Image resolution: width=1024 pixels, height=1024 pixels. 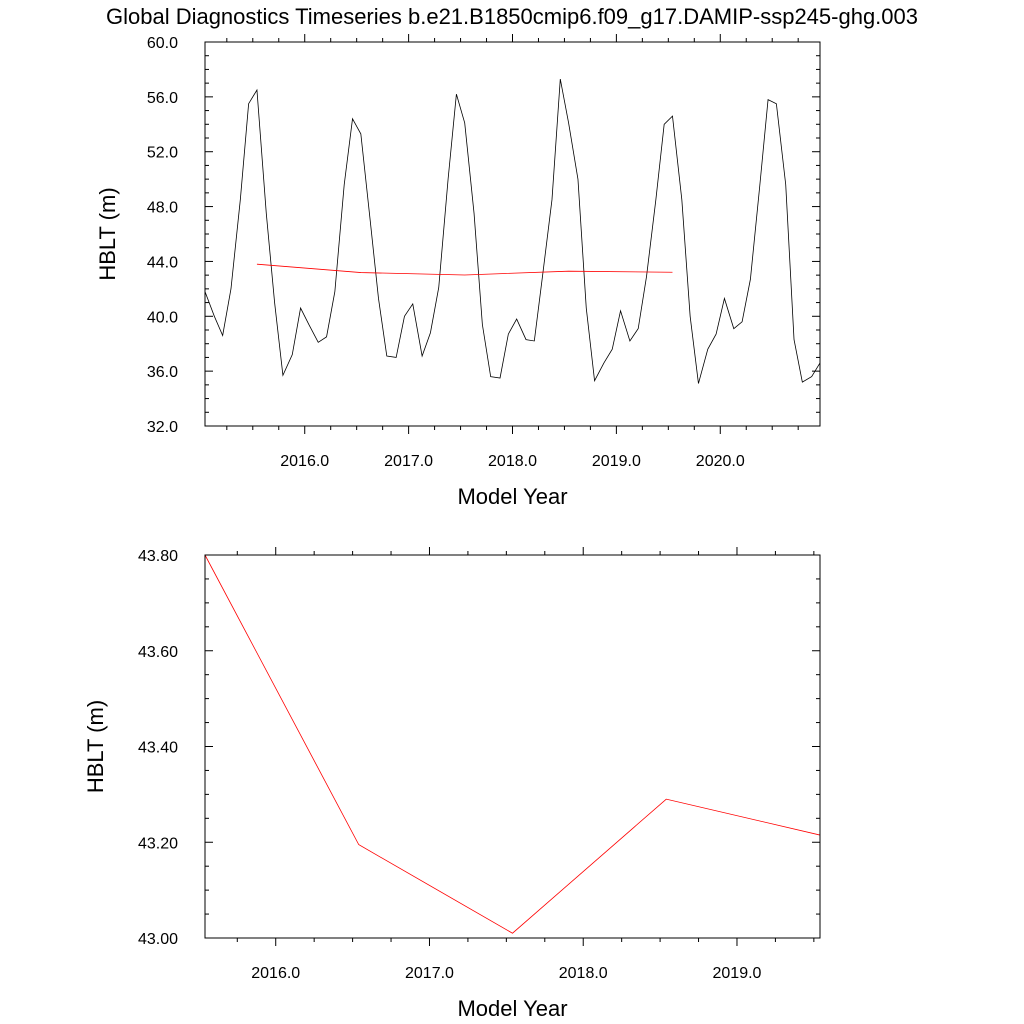 What do you see at coordinates (158, 843) in the screenshot?
I see `y-tick-label: 43.20` at bounding box center [158, 843].